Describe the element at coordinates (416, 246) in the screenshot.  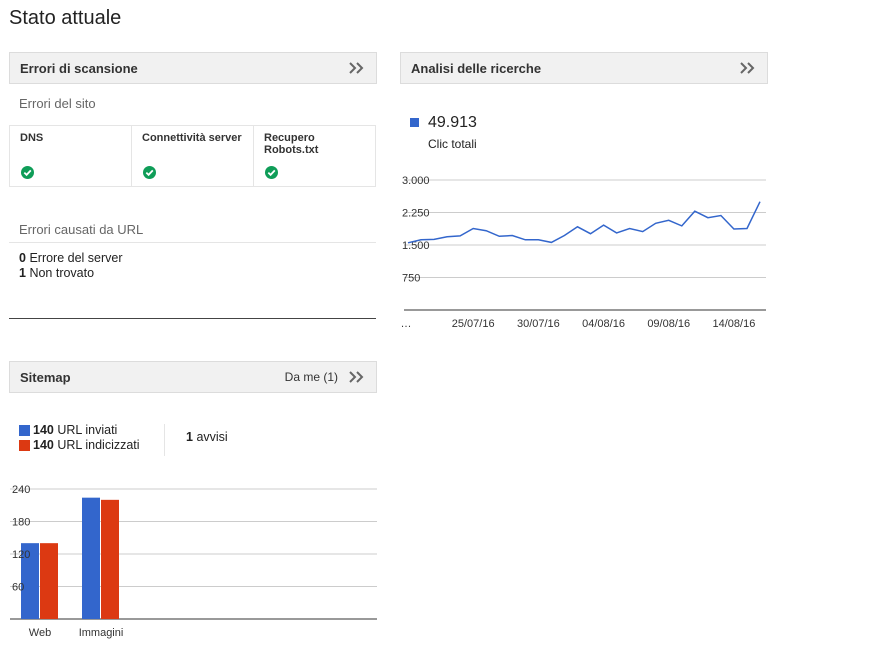
I see `y-tick-label: 1.500` at that location.